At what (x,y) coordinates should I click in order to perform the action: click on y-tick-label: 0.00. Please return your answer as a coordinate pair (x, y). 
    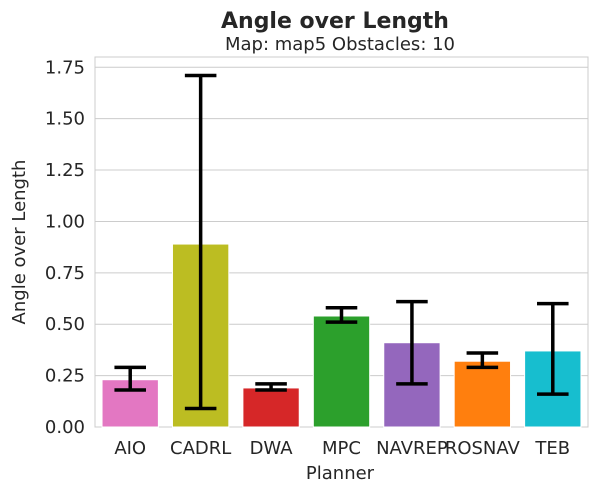
    Looking at the image, I should click on (65, 427).